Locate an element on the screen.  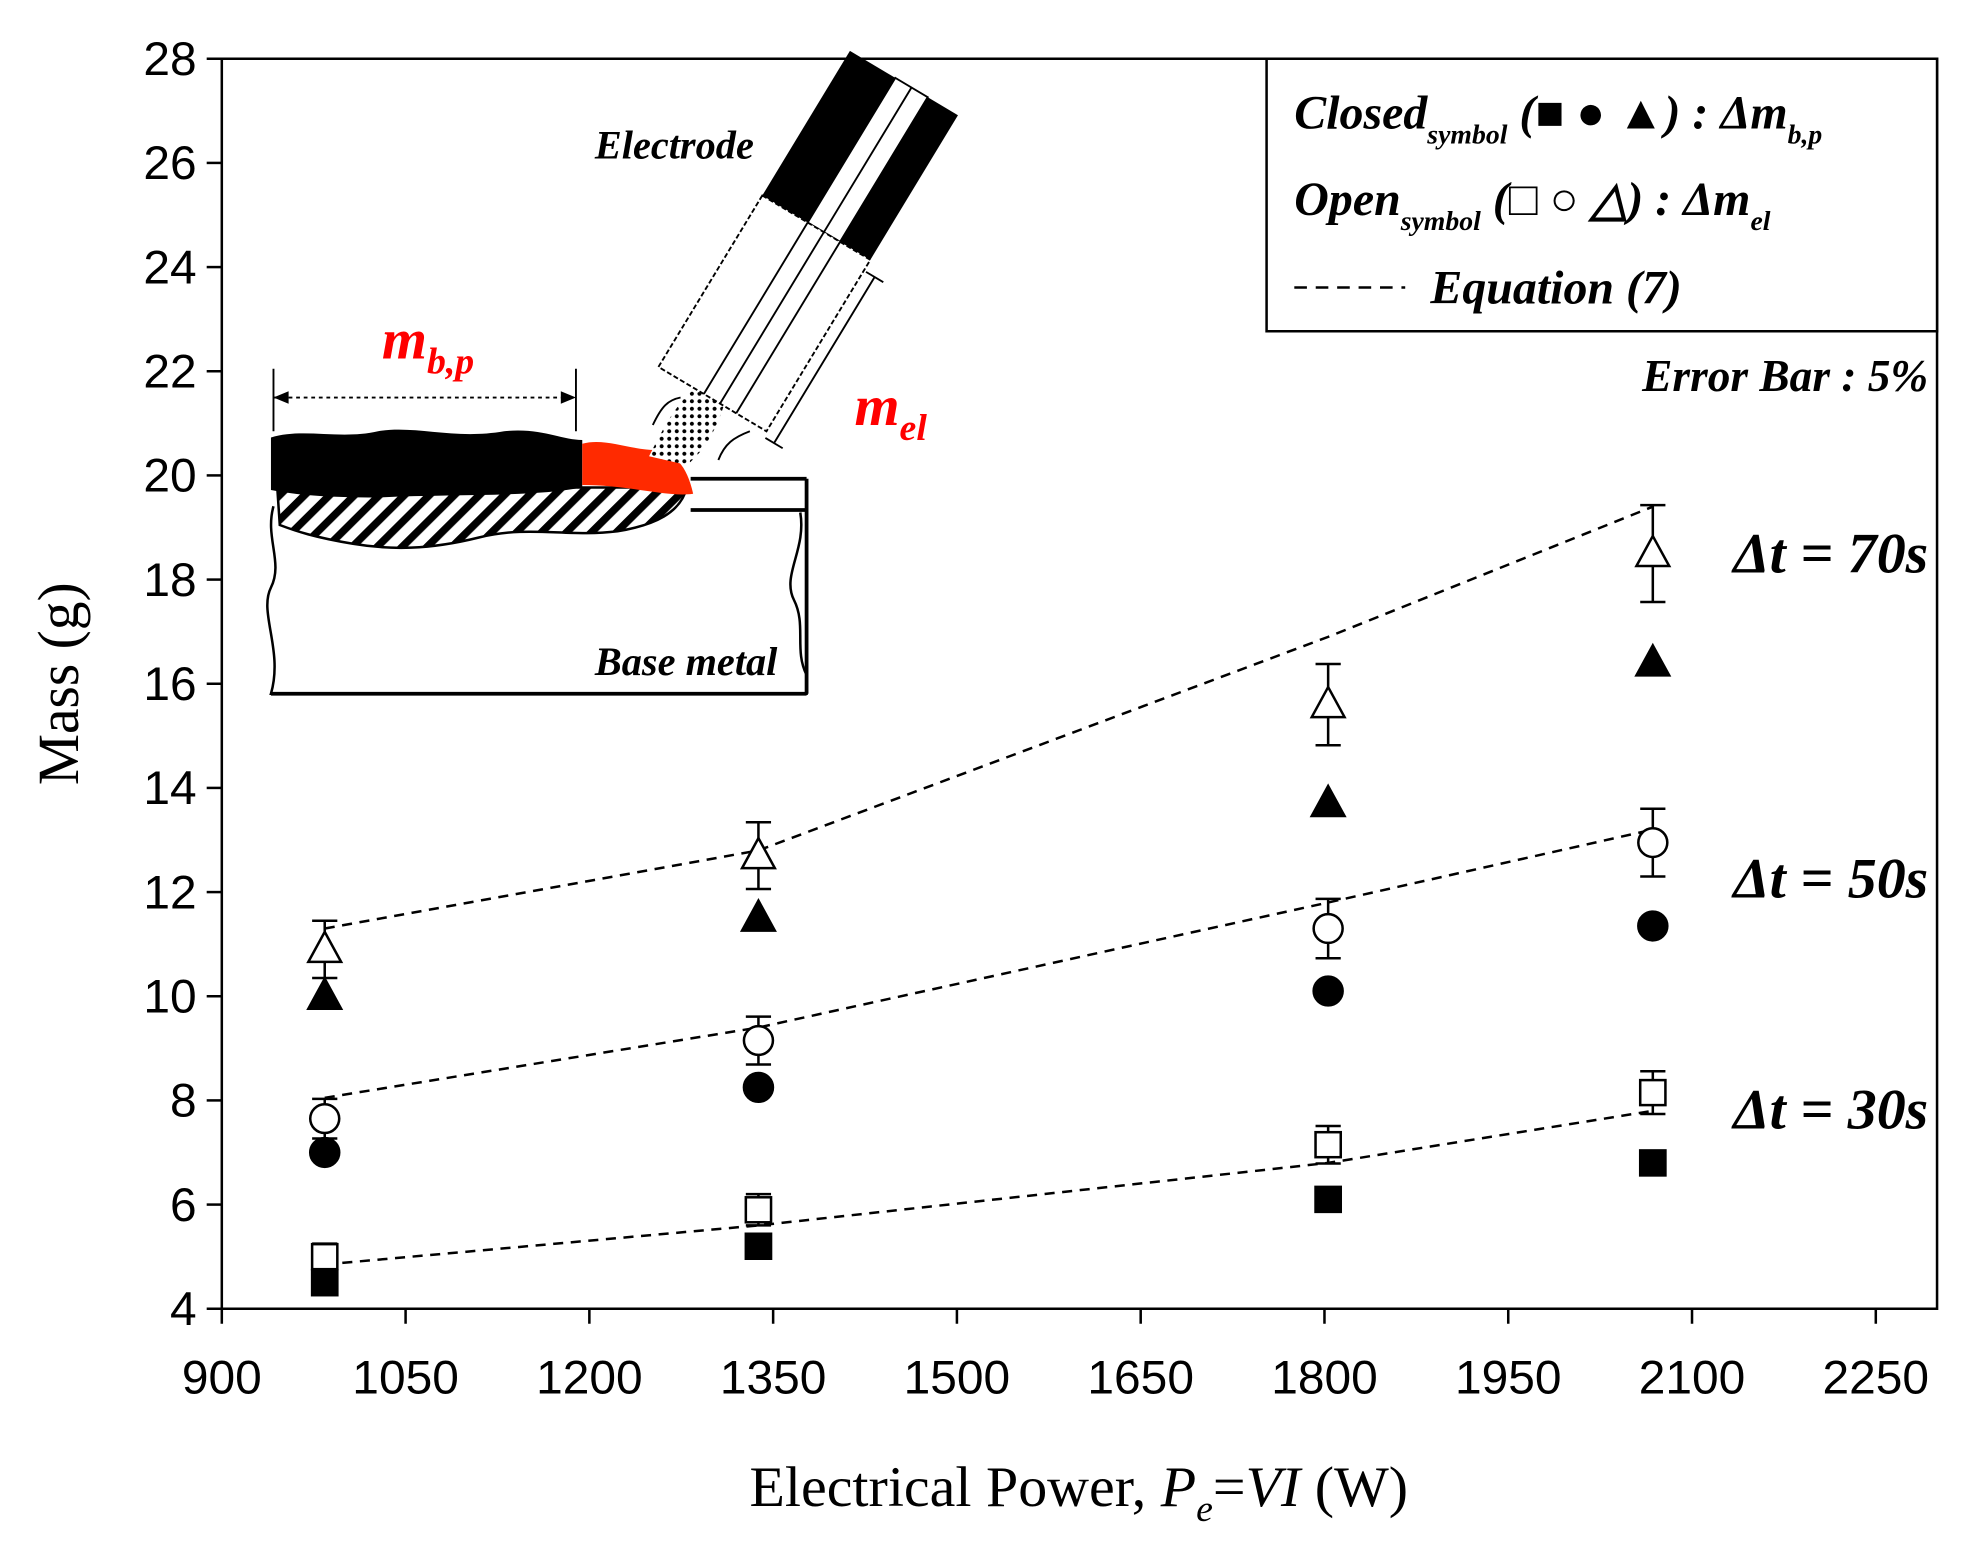
inset-label: mb,p is located at coordinates (428, 346).